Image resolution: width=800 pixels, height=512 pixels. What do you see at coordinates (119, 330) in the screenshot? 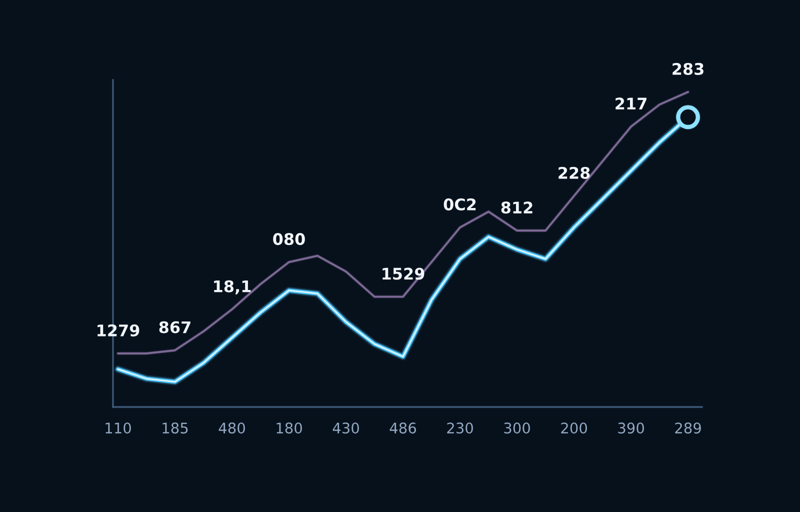
I see `annotation: 1279` at bounding box center [119, 330].